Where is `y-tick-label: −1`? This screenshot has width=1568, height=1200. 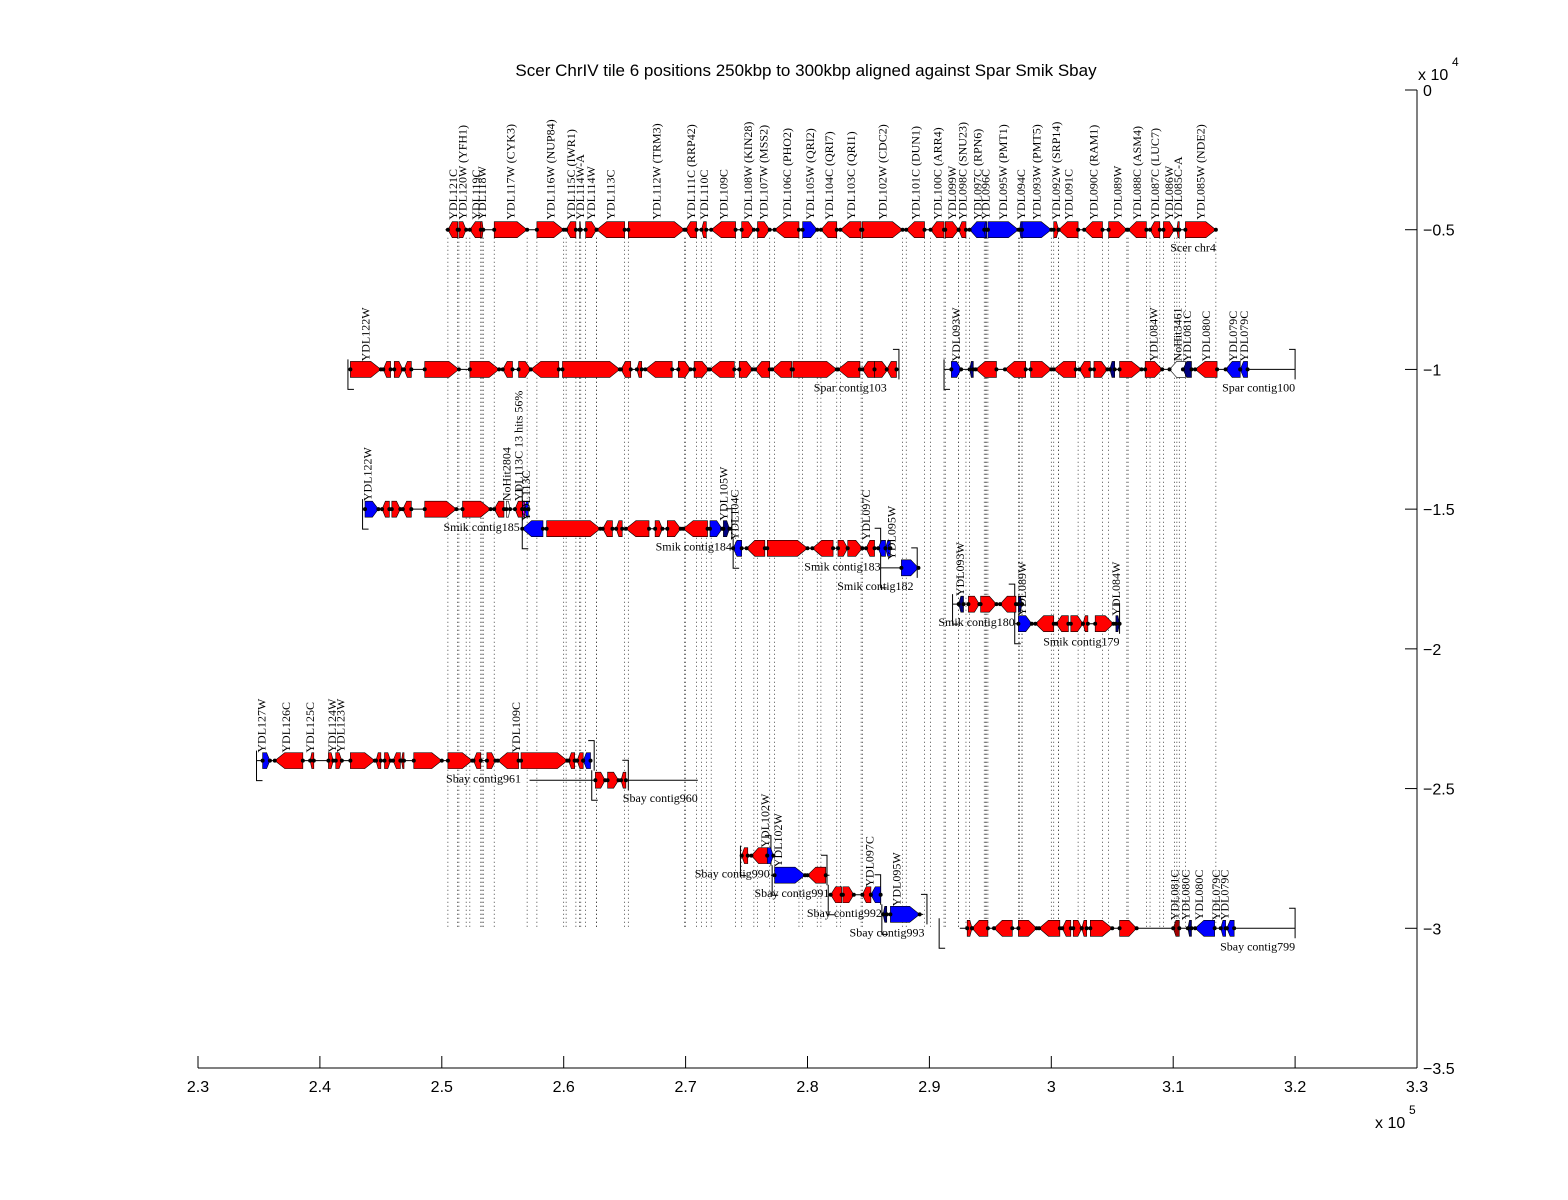
y-tick-label: −1 is located at coordinates (1432, 370).